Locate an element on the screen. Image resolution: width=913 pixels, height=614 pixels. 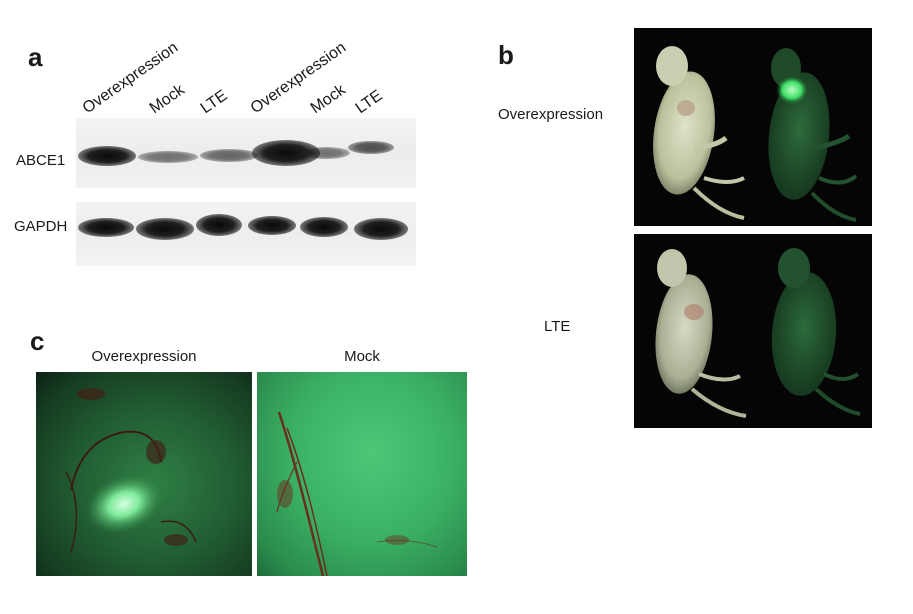
mouse-row-label-overexpression: Overexpression is located at coordinates (551, 114).